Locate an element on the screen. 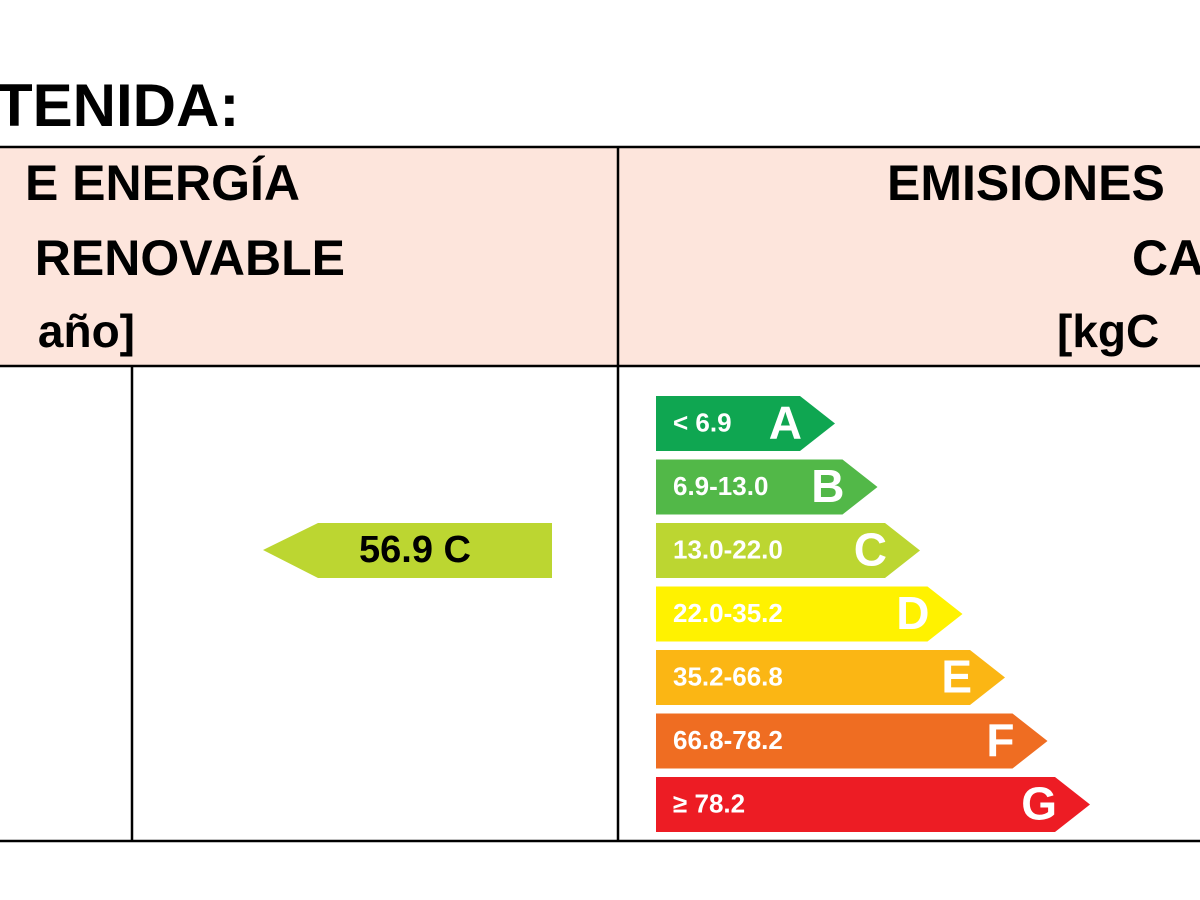 Image resolution: width=1200 pixels, height=900 pixels. scale-range: 35.2-66.8 is located at coordinates (728, 676).